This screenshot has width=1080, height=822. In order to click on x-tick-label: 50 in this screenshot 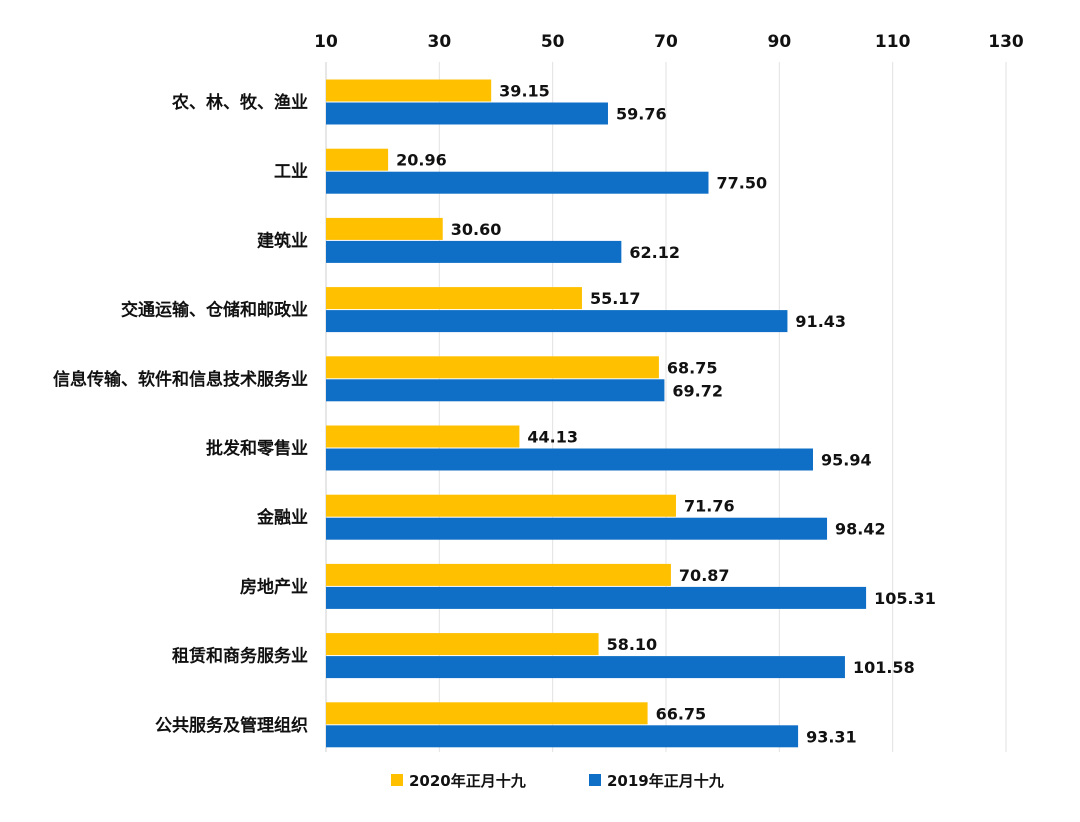, I will do `click(553, 42)`.